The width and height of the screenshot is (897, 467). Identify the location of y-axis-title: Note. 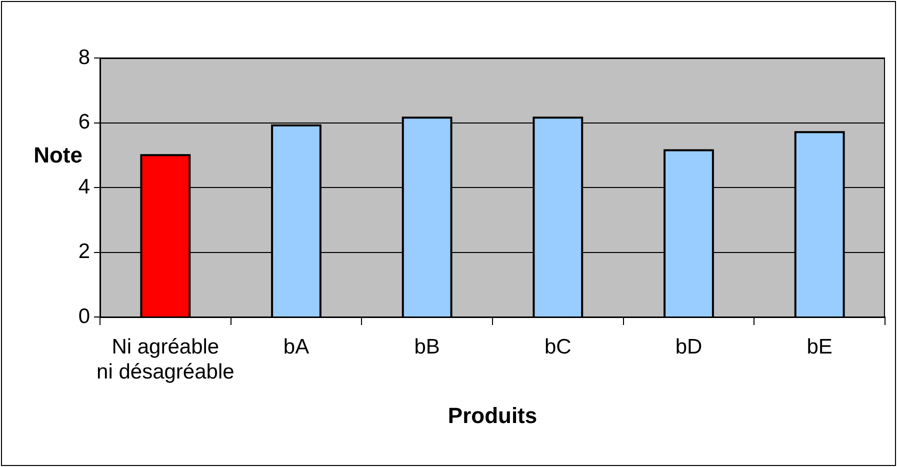
(58, 155).